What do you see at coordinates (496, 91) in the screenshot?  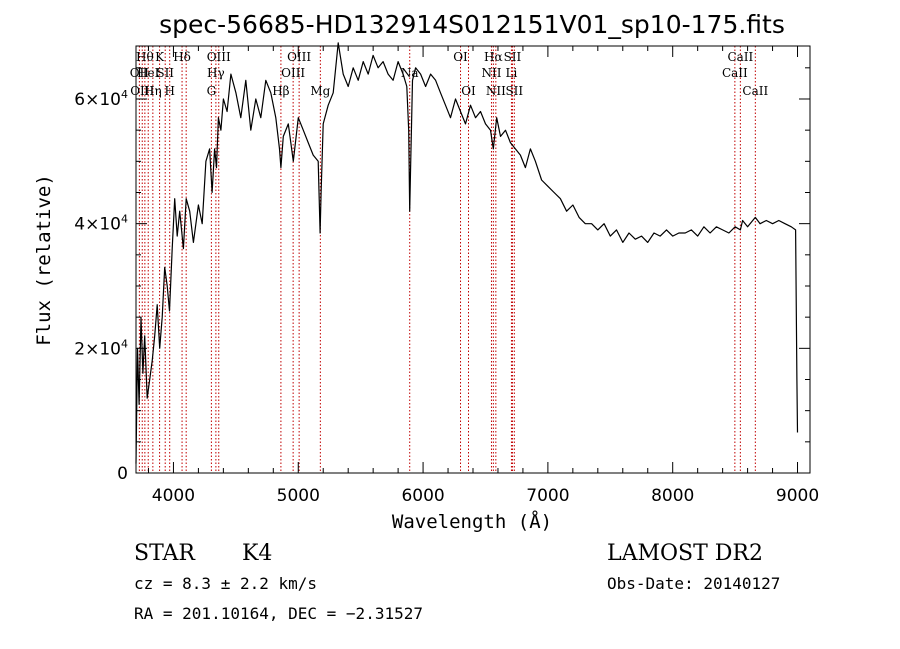 I see `spectral-line-label-22: NII` at bounding box center [496, 91].